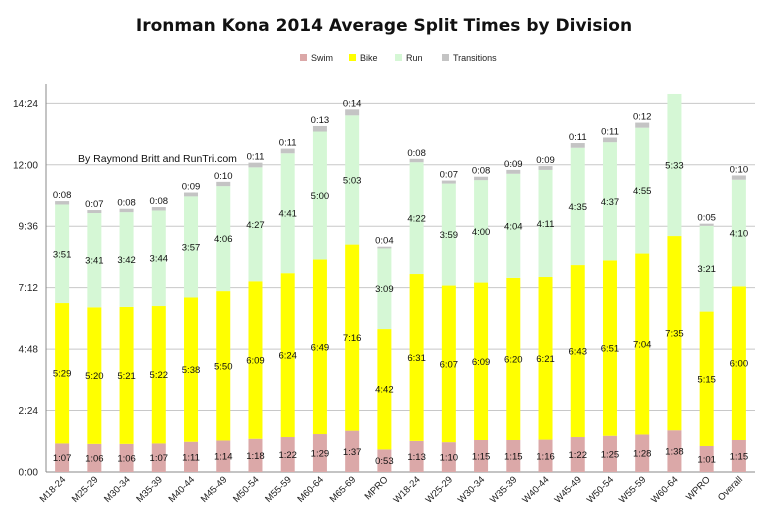 The width and height of the screenshot is (769, 523). Describe the element at coordinates (698, 488) in the screenshot. I see `x-tick-label: WPRO` at that location.